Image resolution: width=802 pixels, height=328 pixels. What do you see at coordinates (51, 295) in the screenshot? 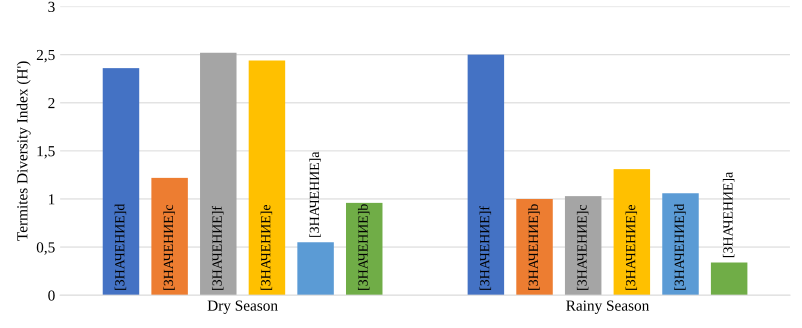
I see `y-tick-label: 0` at bounding box center [51, 295].